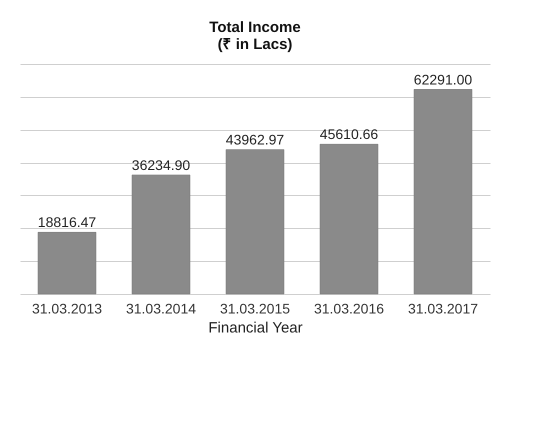 This screenshot has height=423, width=555. Describe the element at coordinates (255, 308) in the screenshot. I see `x-tick-label: 31.03.2015` at that location.